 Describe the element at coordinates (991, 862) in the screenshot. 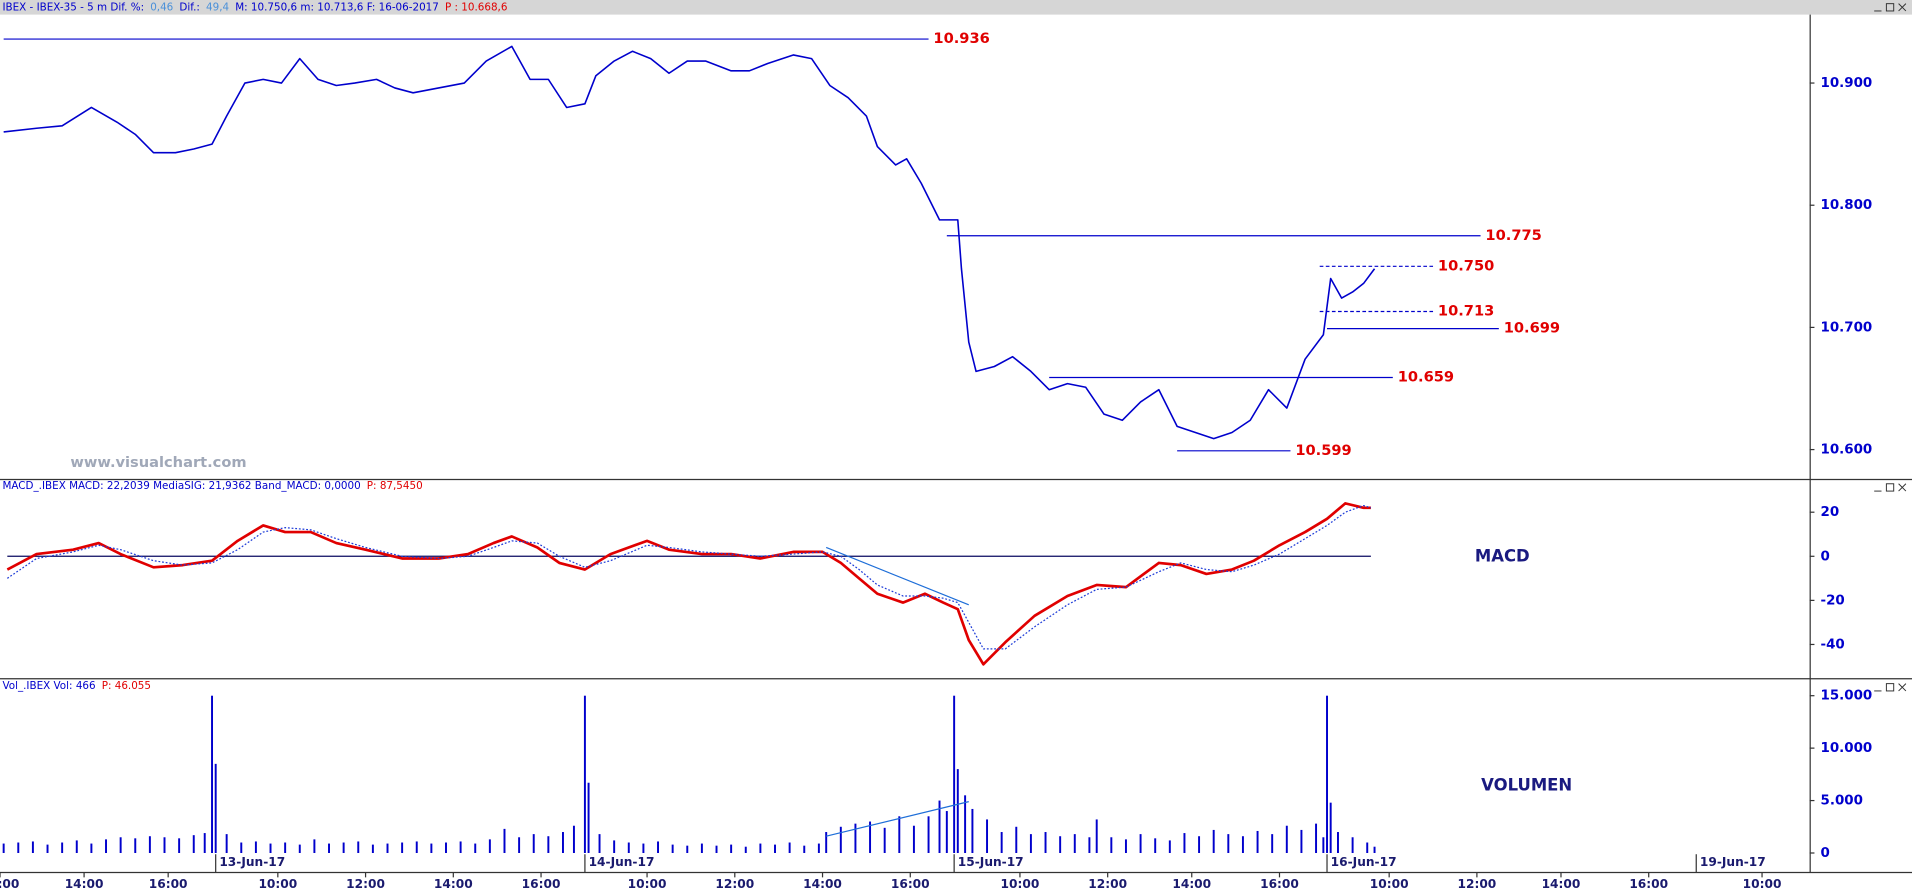

I see `date-tick-label: 15-Jun-17` at that location.